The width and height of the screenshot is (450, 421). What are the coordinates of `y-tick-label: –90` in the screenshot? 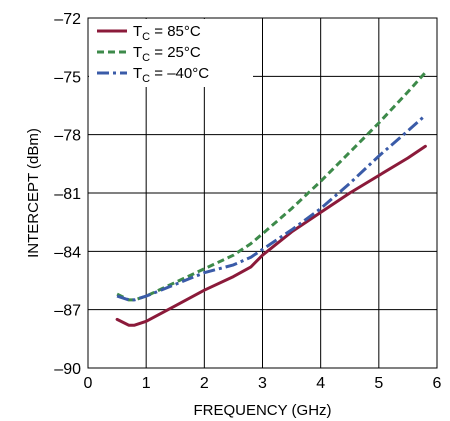 It's located at (67, 369).